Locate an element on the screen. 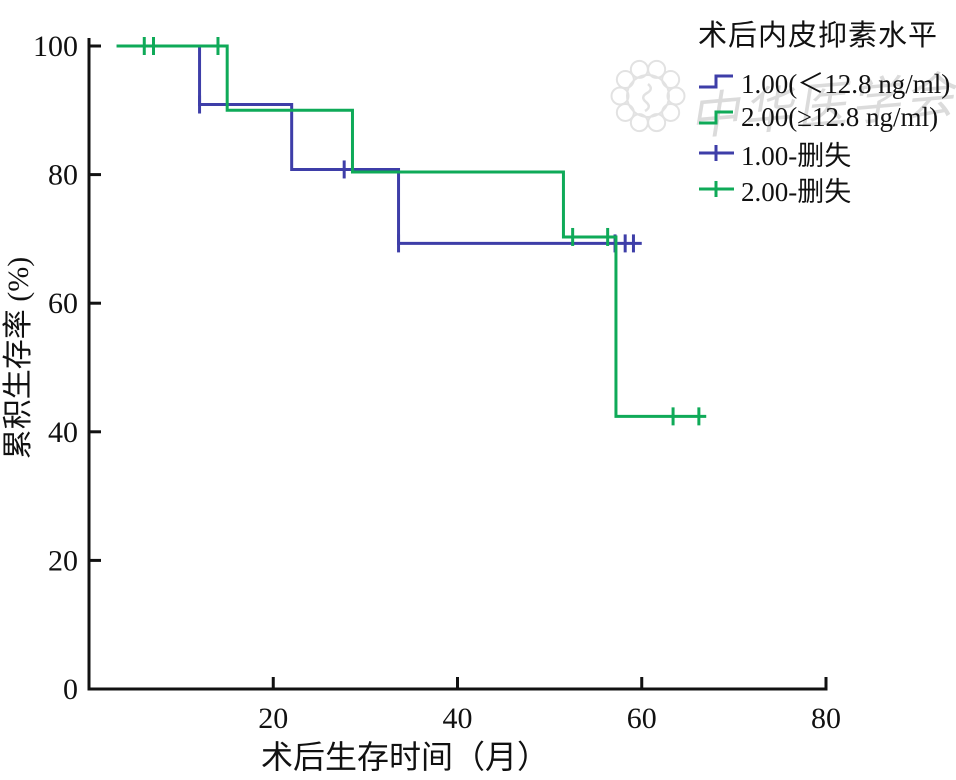  y-tick-label: 20 is located at coordinates (63, 560).